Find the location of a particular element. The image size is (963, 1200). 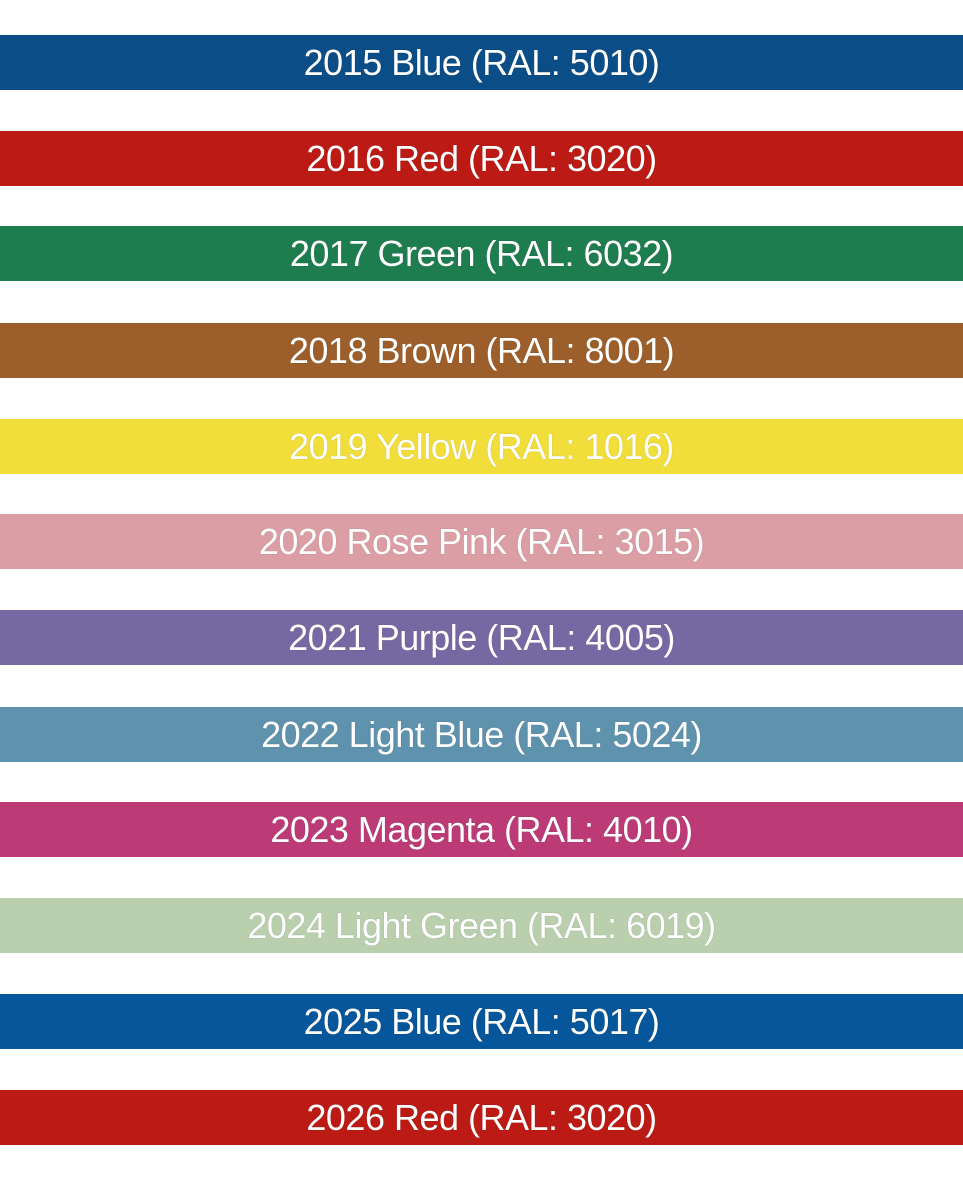

band-label: 2018 Brown (RAL: 8001) is located at coordinates (481, 350).